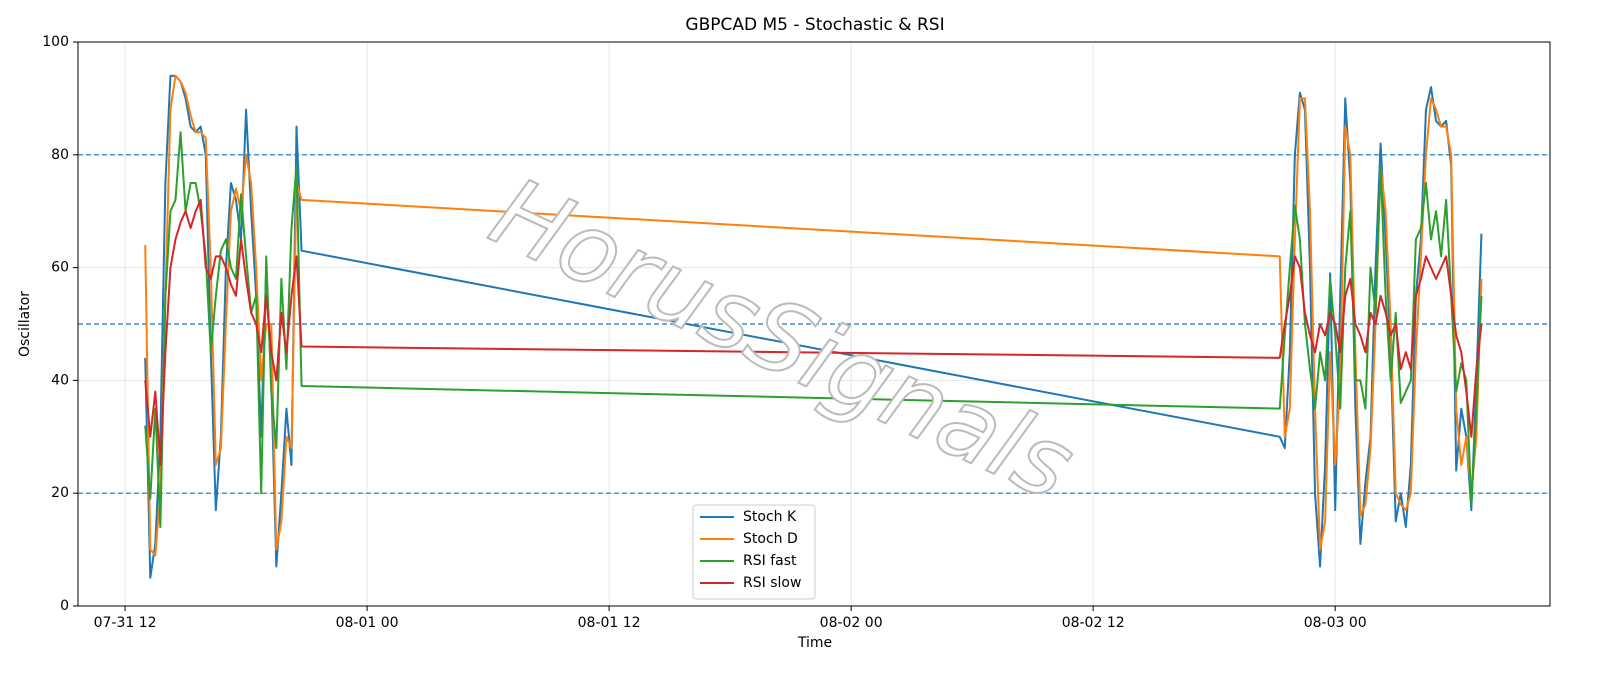 This screenshot has height=686, width=1600. I want to click on x-axis-label: Time, so click(814, 643).